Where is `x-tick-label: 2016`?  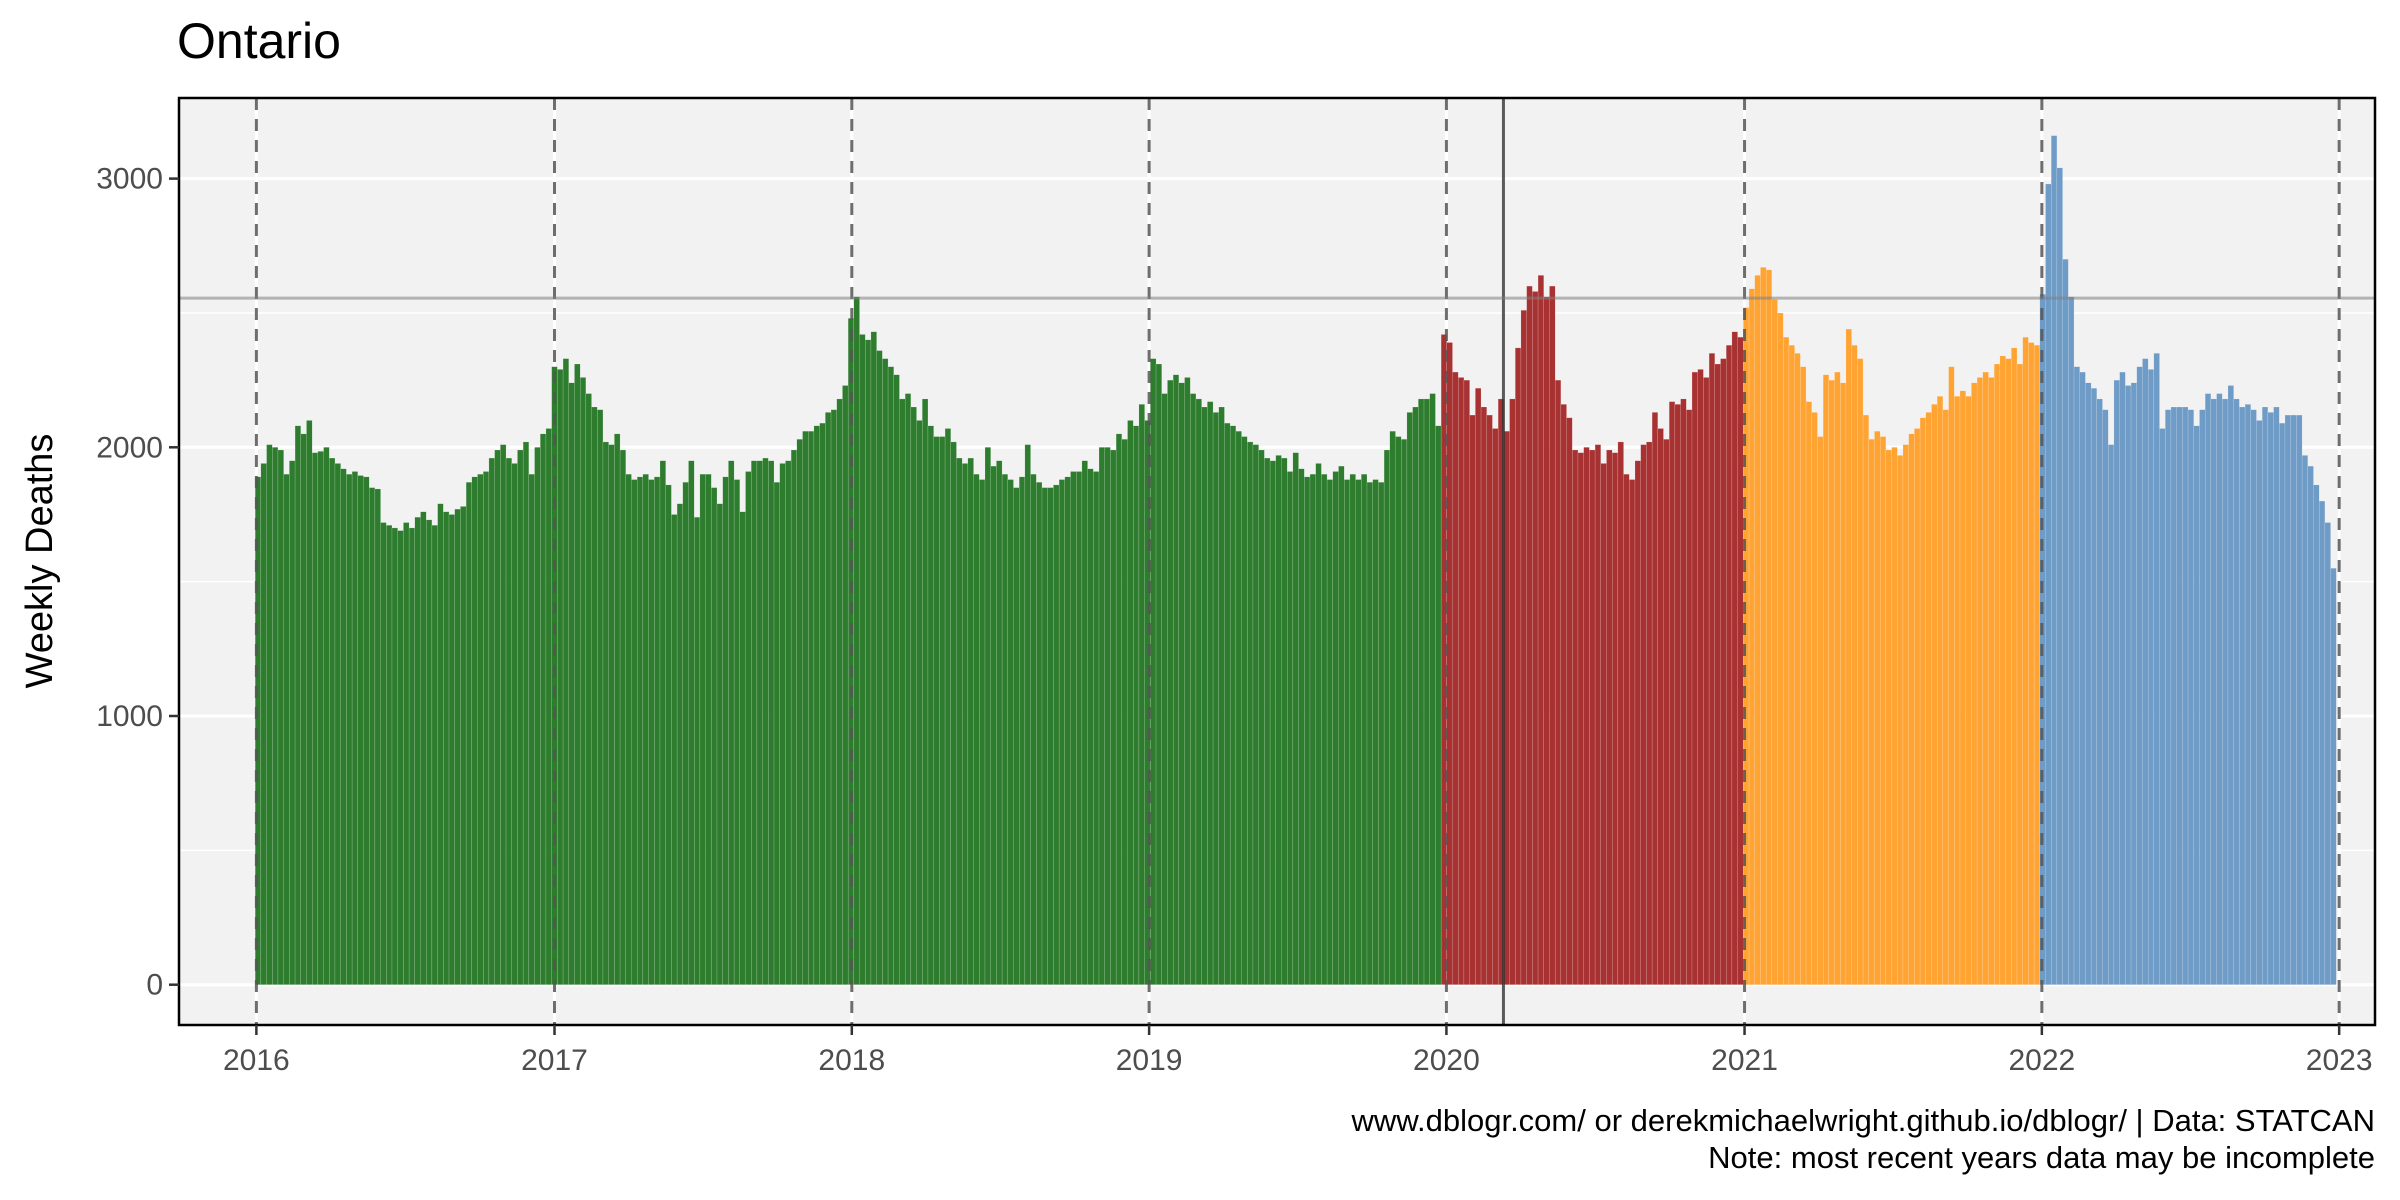 x-tick-label: 2016 is located at coordinates (256, 1060).